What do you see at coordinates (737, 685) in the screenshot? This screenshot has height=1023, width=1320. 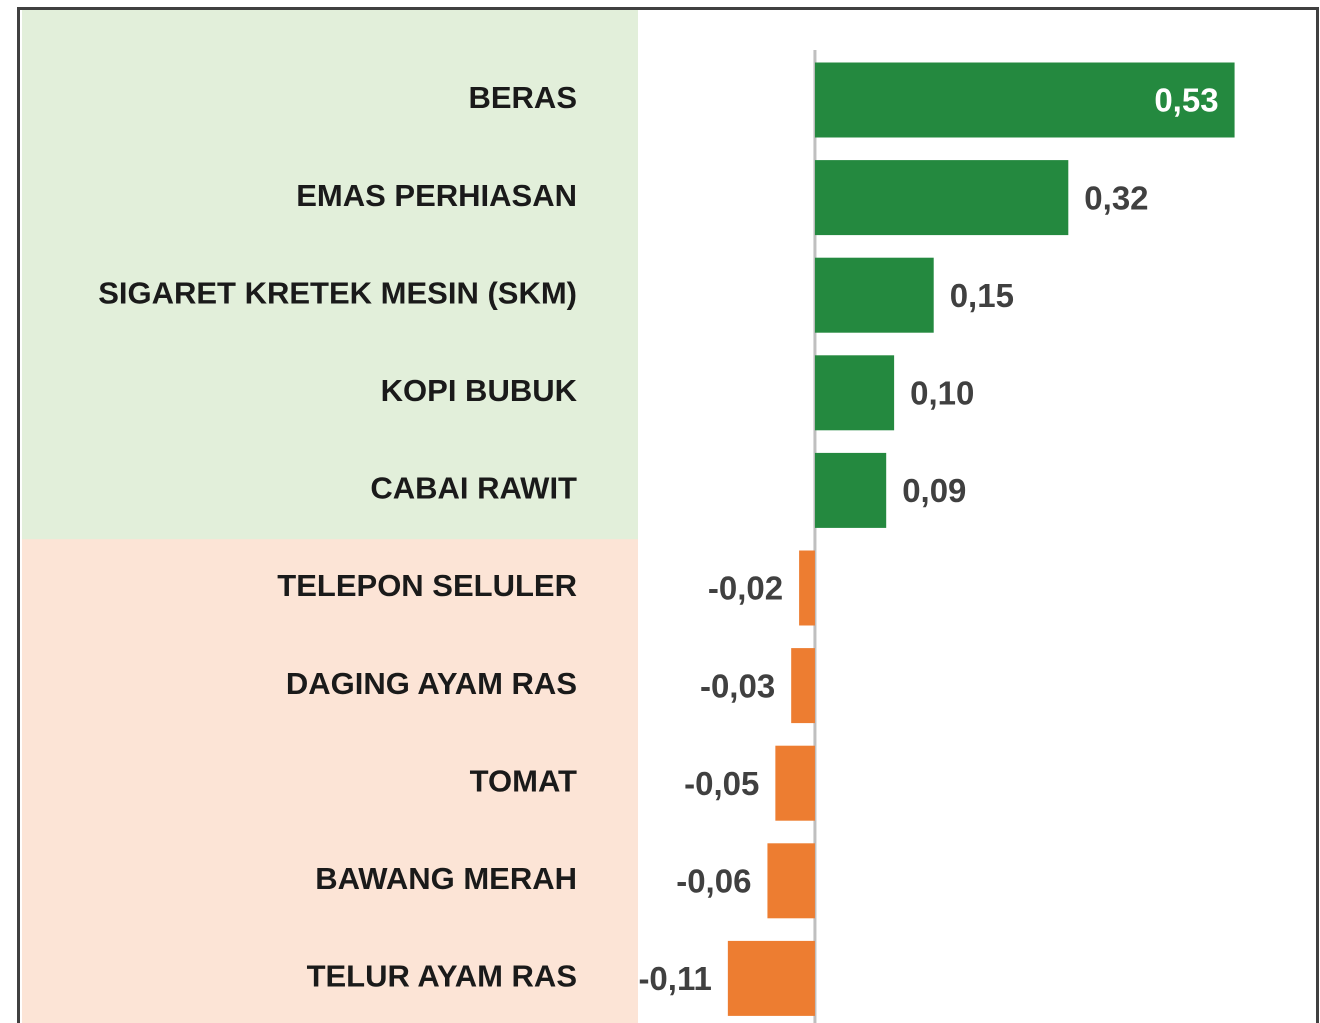 I see `value-label: -0,03` at bounding box center [737, 685].